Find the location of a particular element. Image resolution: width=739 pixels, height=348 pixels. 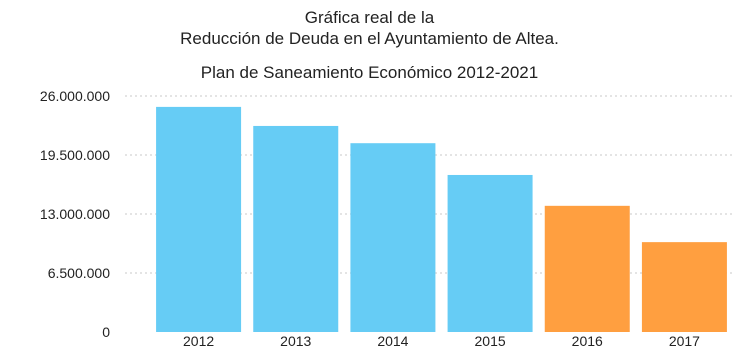

y-tick-label: 13.000.000 is located at coordinates (75, 214).